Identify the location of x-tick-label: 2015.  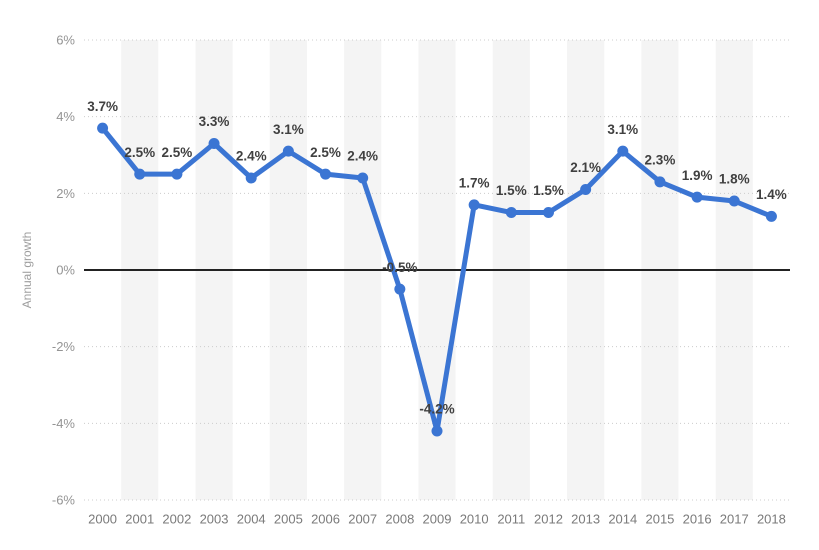
(659, 519).